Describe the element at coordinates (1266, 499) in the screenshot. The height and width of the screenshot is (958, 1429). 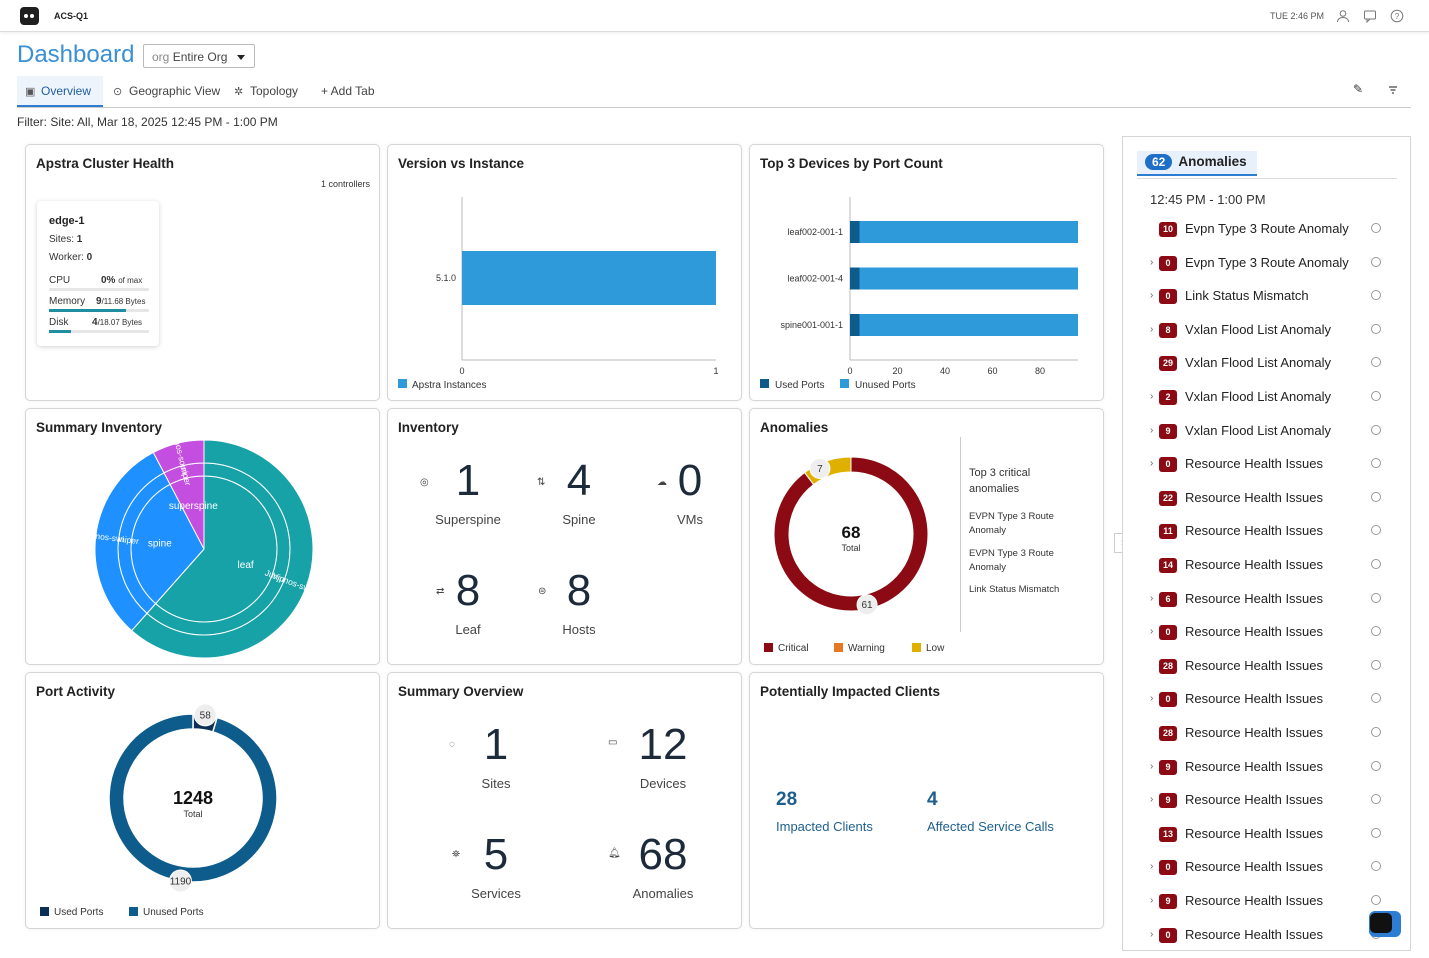
I see `anomaly-row: 22 Resource Health Issues` at that location.